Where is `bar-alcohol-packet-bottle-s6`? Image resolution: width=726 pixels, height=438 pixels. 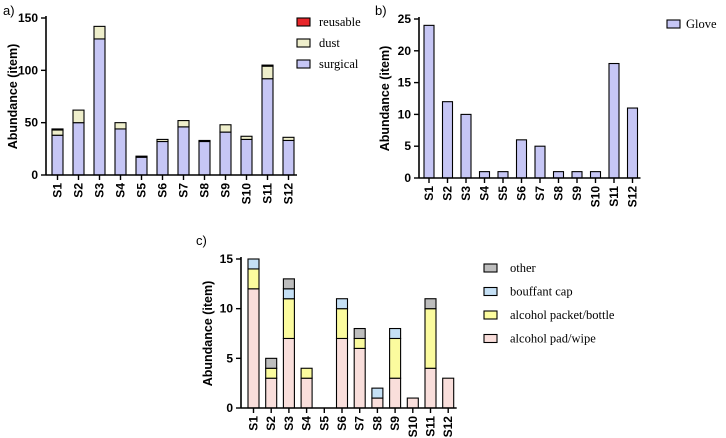 bar-alcohol-packet-bottle-s6 is located at coordinates (342, 324).